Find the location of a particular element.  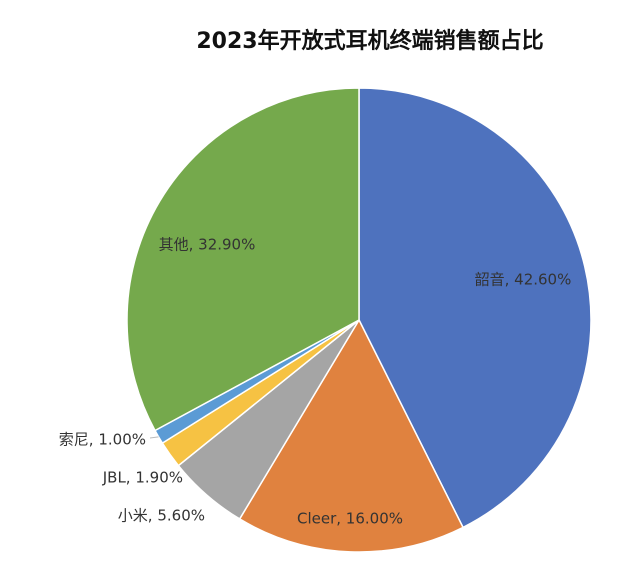

data-label: 索尼, 1.00% is located at coordinates (102, 440).